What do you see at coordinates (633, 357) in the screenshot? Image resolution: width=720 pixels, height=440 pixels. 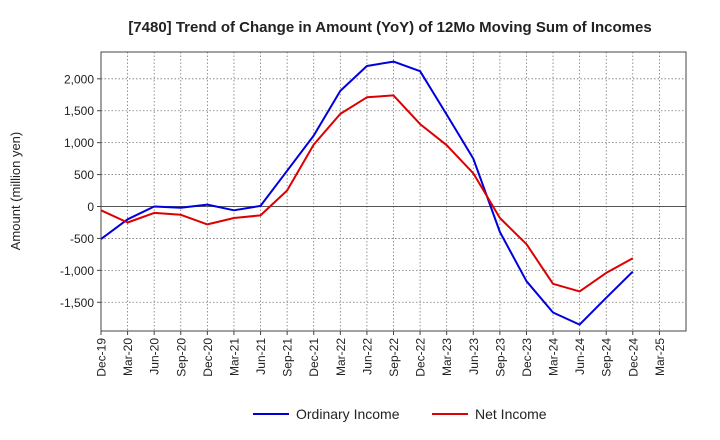 I see `x-tick-label: Dec-24` at bounding box center [633, 357].